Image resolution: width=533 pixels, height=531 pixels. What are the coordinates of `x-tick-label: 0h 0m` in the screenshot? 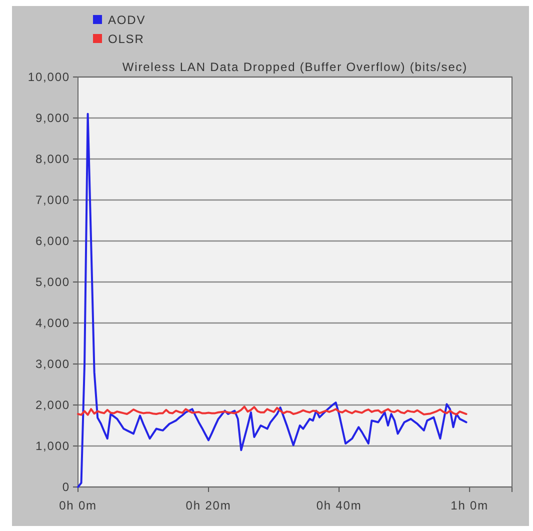 It's located at (78, 505).